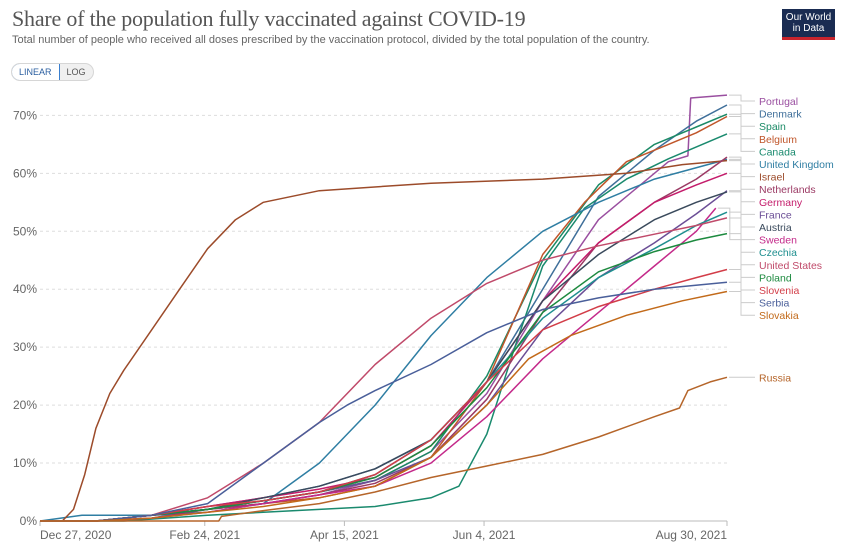 The height and width of the screenshot is (554, 845). What do you see at coordinates (781, 203) in the screenshot?
I see `series-label-germany: Germany` at bounding box center [781, 203].